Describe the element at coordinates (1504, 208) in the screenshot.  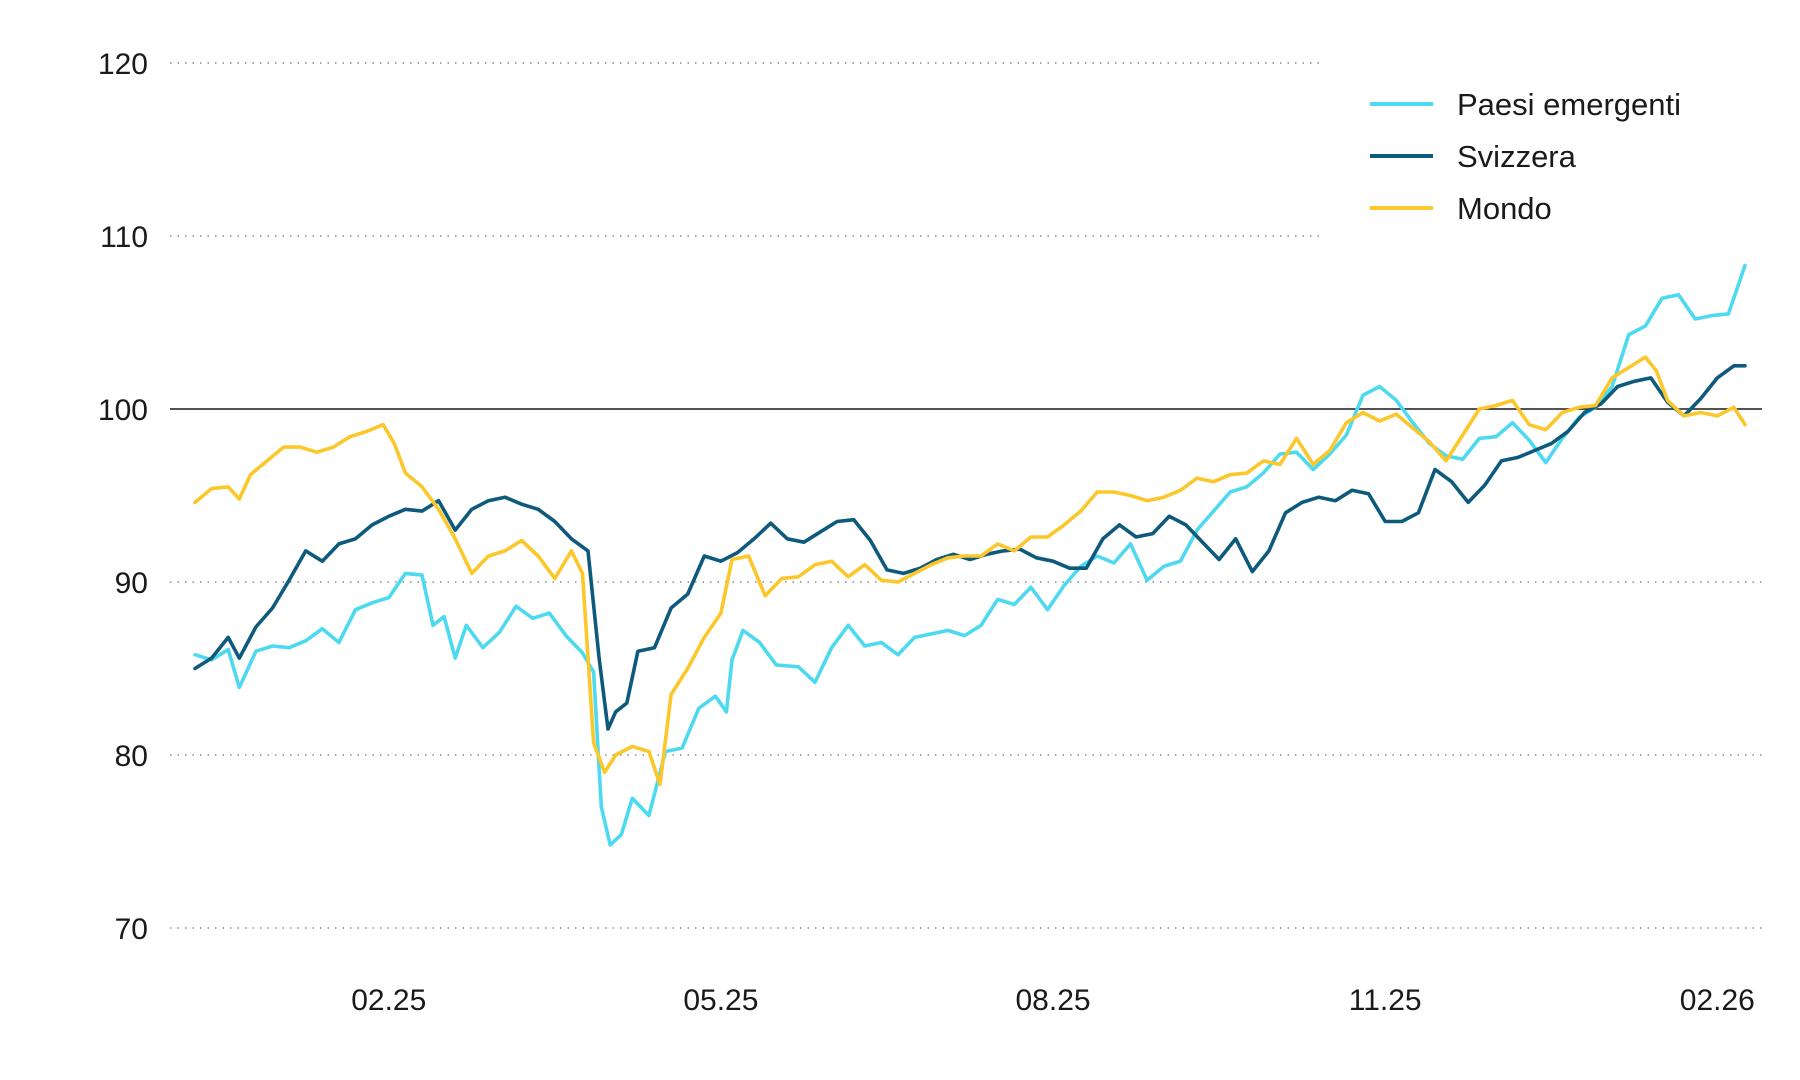
I see `legend-label: Mondo` at that location.